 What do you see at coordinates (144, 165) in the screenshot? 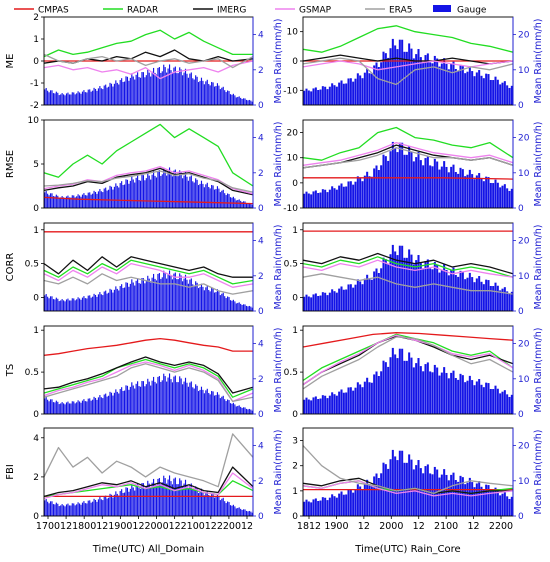
I see `panel-rmse-col0: 0 5 10 0 2 4 RMSE Mean Rain(mm/h)` at bounding box center [144, 165].